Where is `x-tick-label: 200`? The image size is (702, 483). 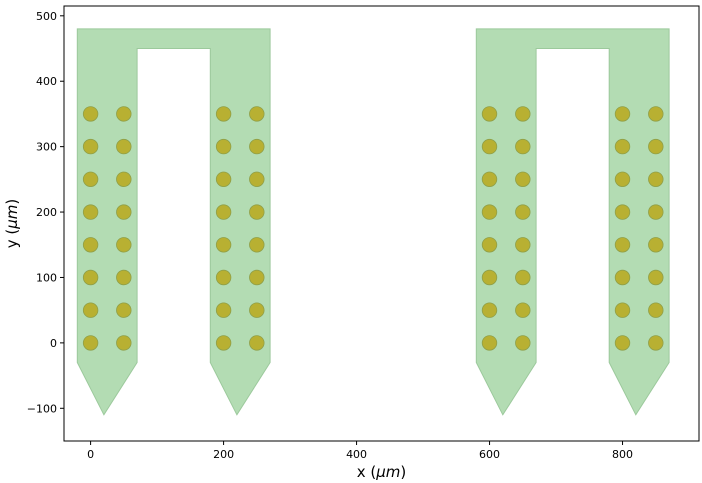 x-tick-label: 200 is located at coordinates (223, 454).